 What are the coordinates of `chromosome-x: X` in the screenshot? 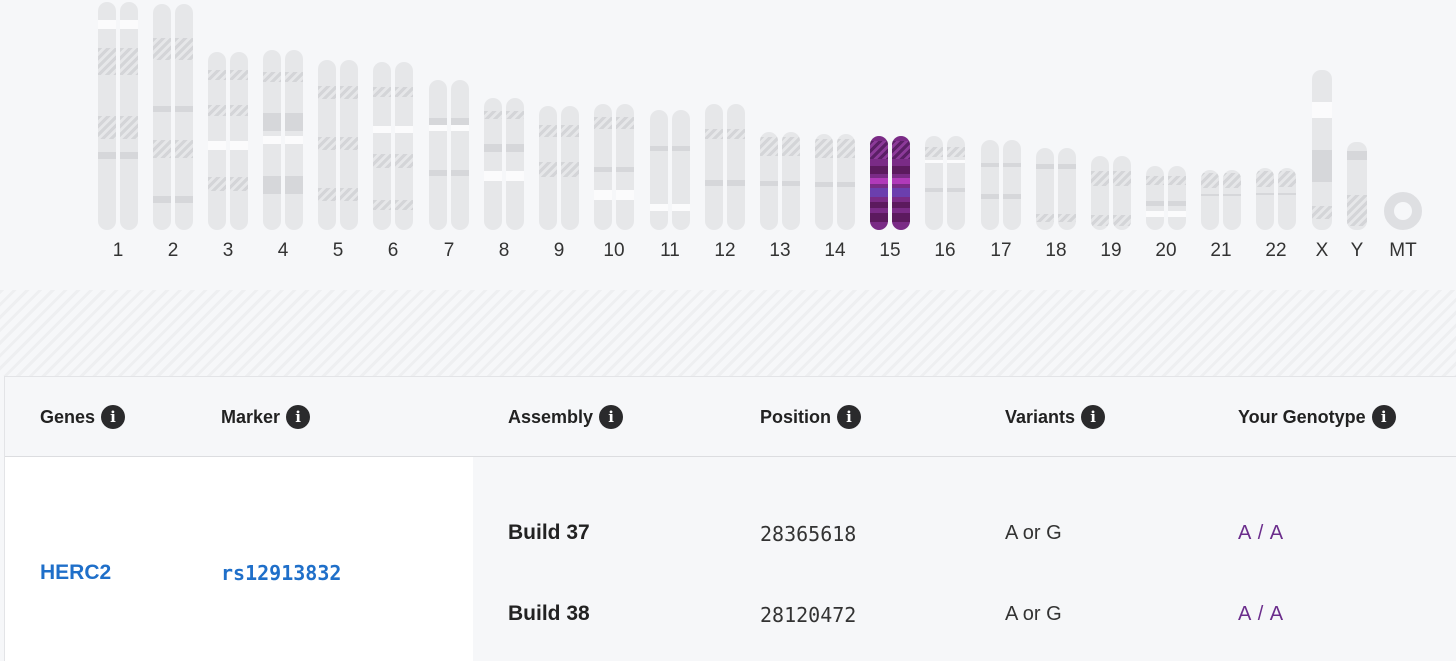 It's located at (1322, 135).